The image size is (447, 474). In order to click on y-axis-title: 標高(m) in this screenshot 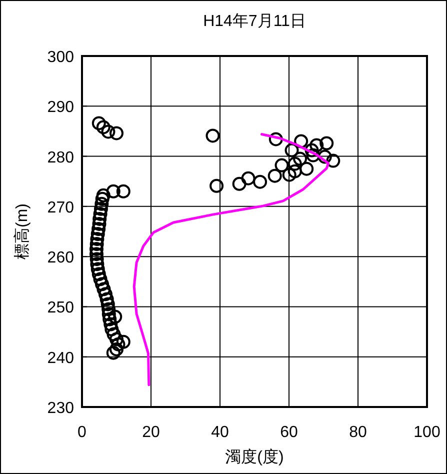, I will do `click(22, 232)`.